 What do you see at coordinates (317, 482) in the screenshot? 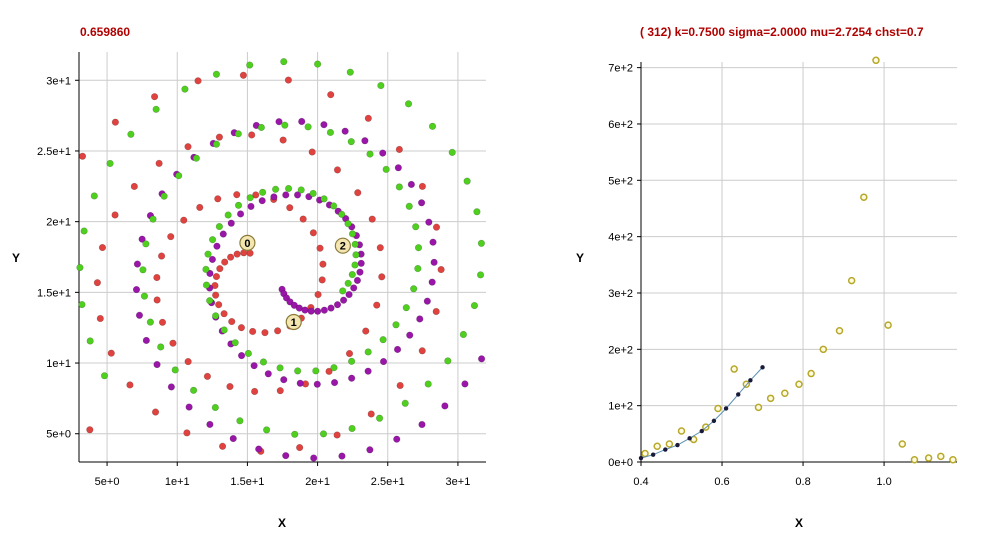
I see `x-tick-label: 2e+1` at bounding box center [317, 482].